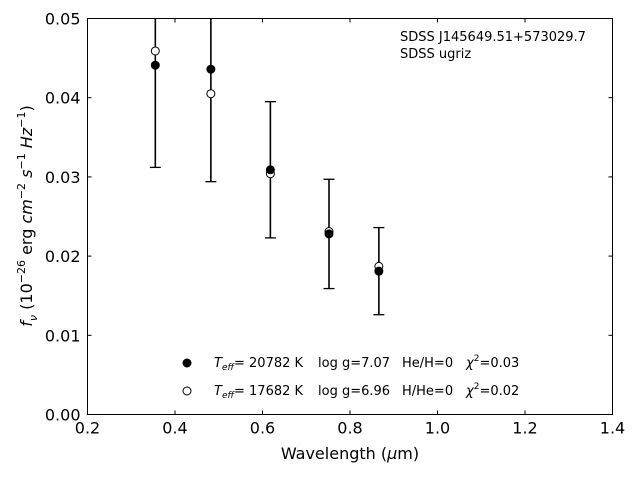  Describe the element at coordinates (524, 428) in the screenshot. I see `x-tick-label: 1.2` at that location.